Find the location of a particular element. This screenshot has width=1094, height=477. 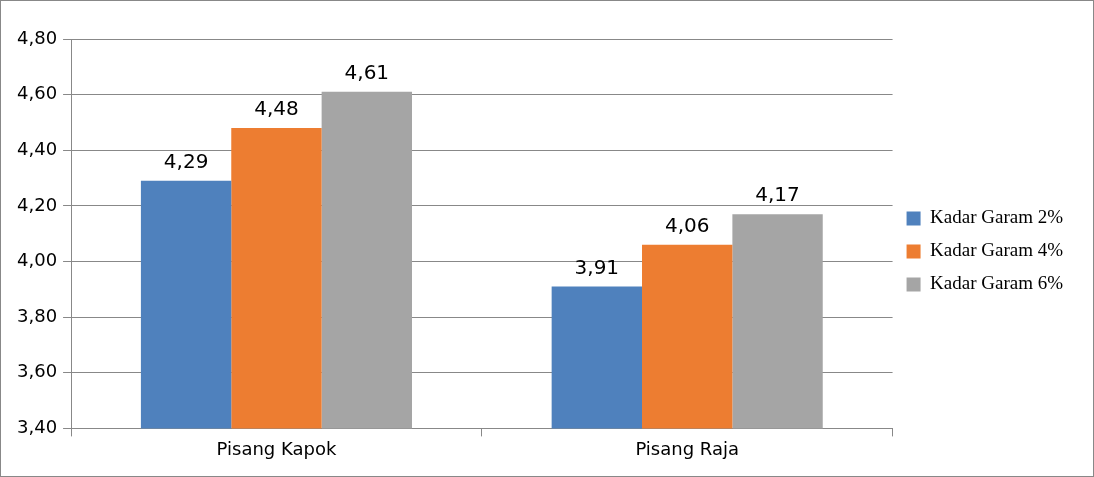

legend-label: Kadar Garam 6% is located at coordinates (997, 283).